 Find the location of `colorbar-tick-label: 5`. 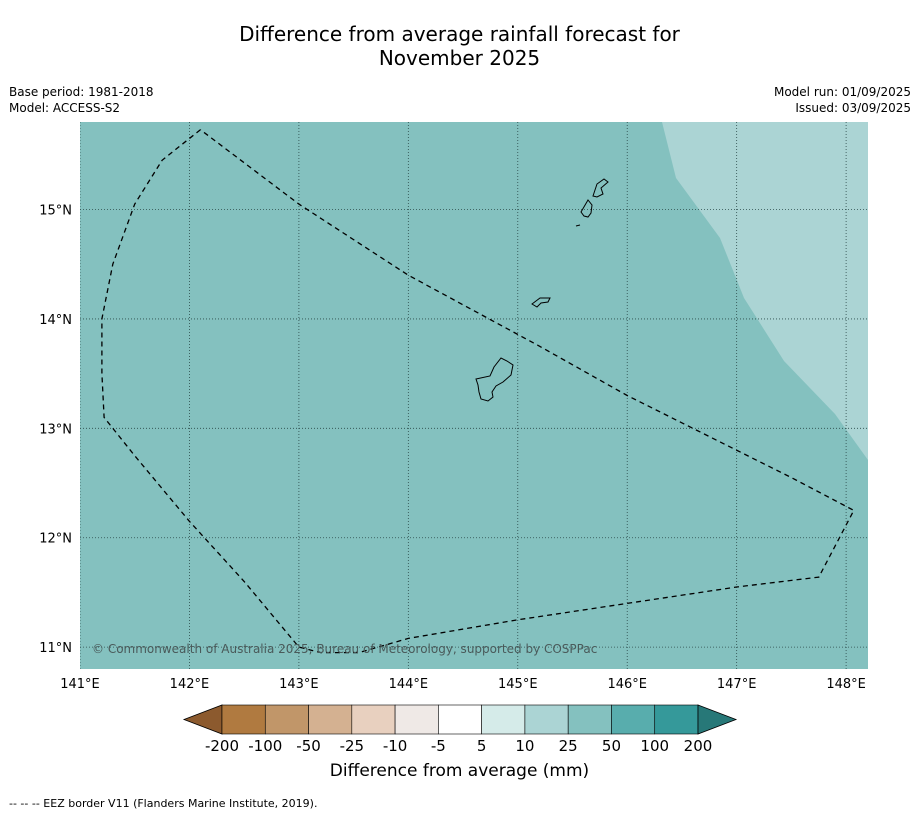

colorbar-tick-label: 5 is located at coordinates (482, 746).